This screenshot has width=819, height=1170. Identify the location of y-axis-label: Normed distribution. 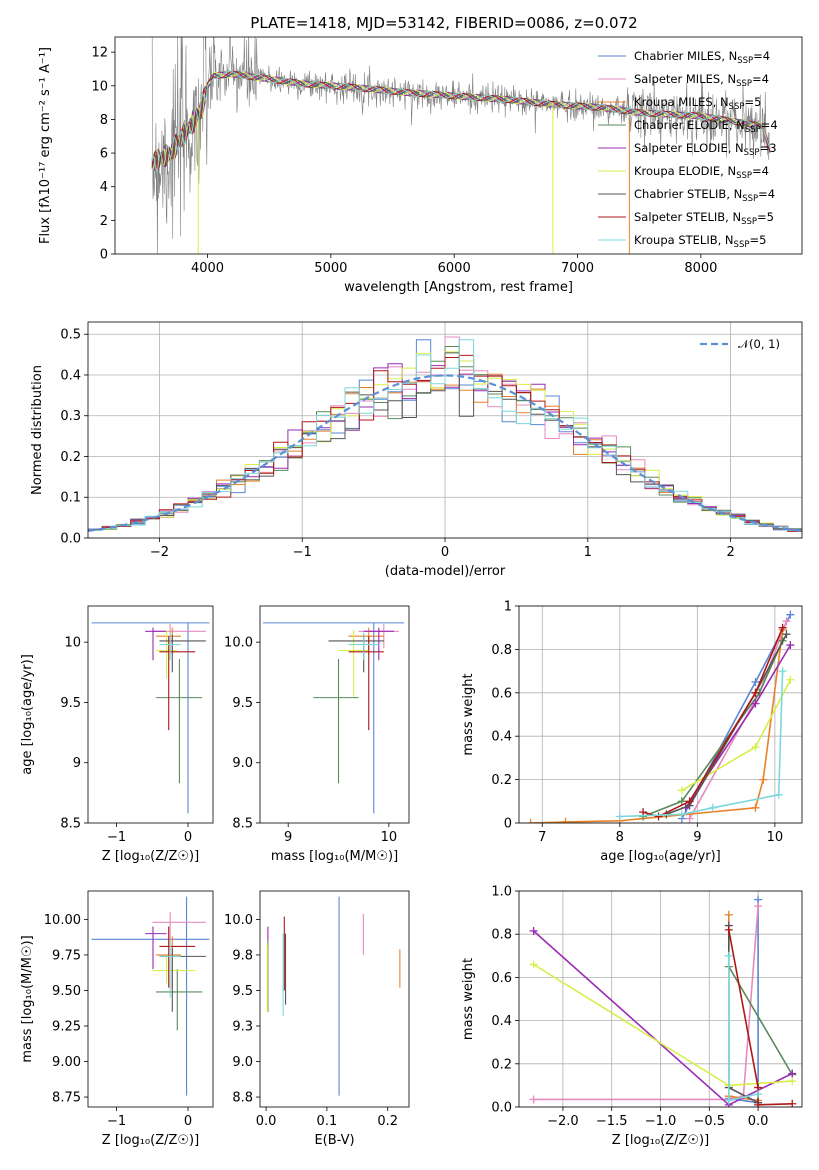
(37, 430).